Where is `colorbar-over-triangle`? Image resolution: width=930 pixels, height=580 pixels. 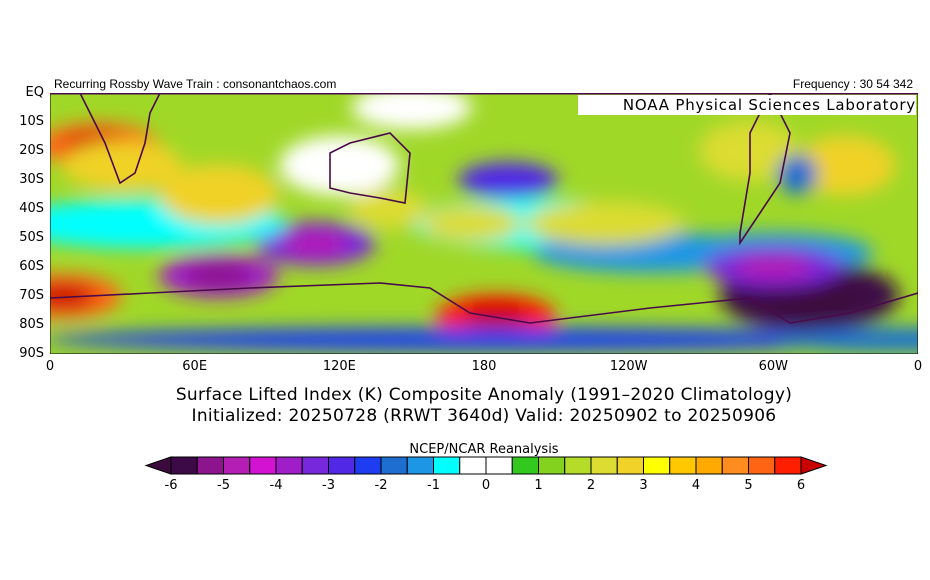 colorbar-over-triangle is located at coordinates (814, 465).